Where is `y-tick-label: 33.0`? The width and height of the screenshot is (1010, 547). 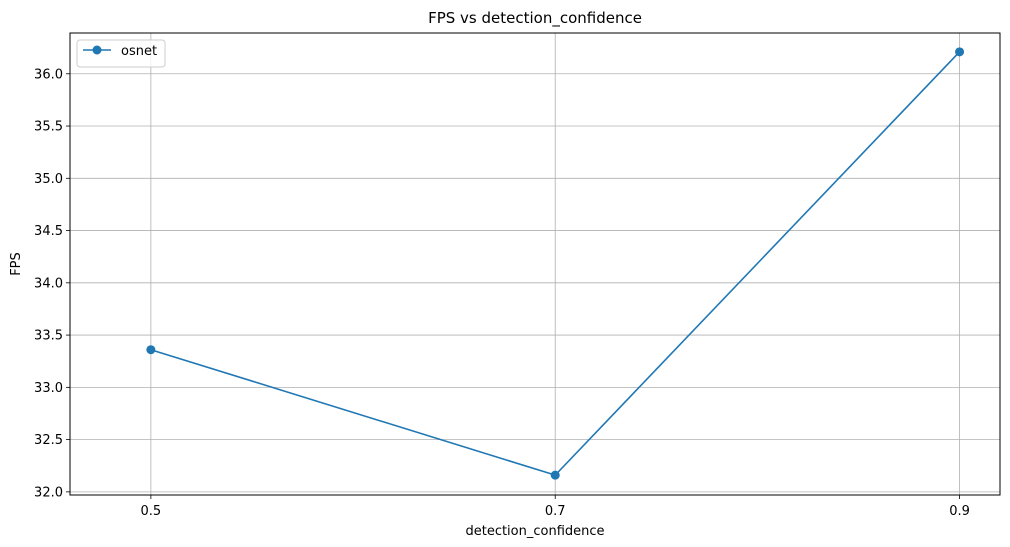 y-tick-label: 33.0 is located at coordinates (48, 388).